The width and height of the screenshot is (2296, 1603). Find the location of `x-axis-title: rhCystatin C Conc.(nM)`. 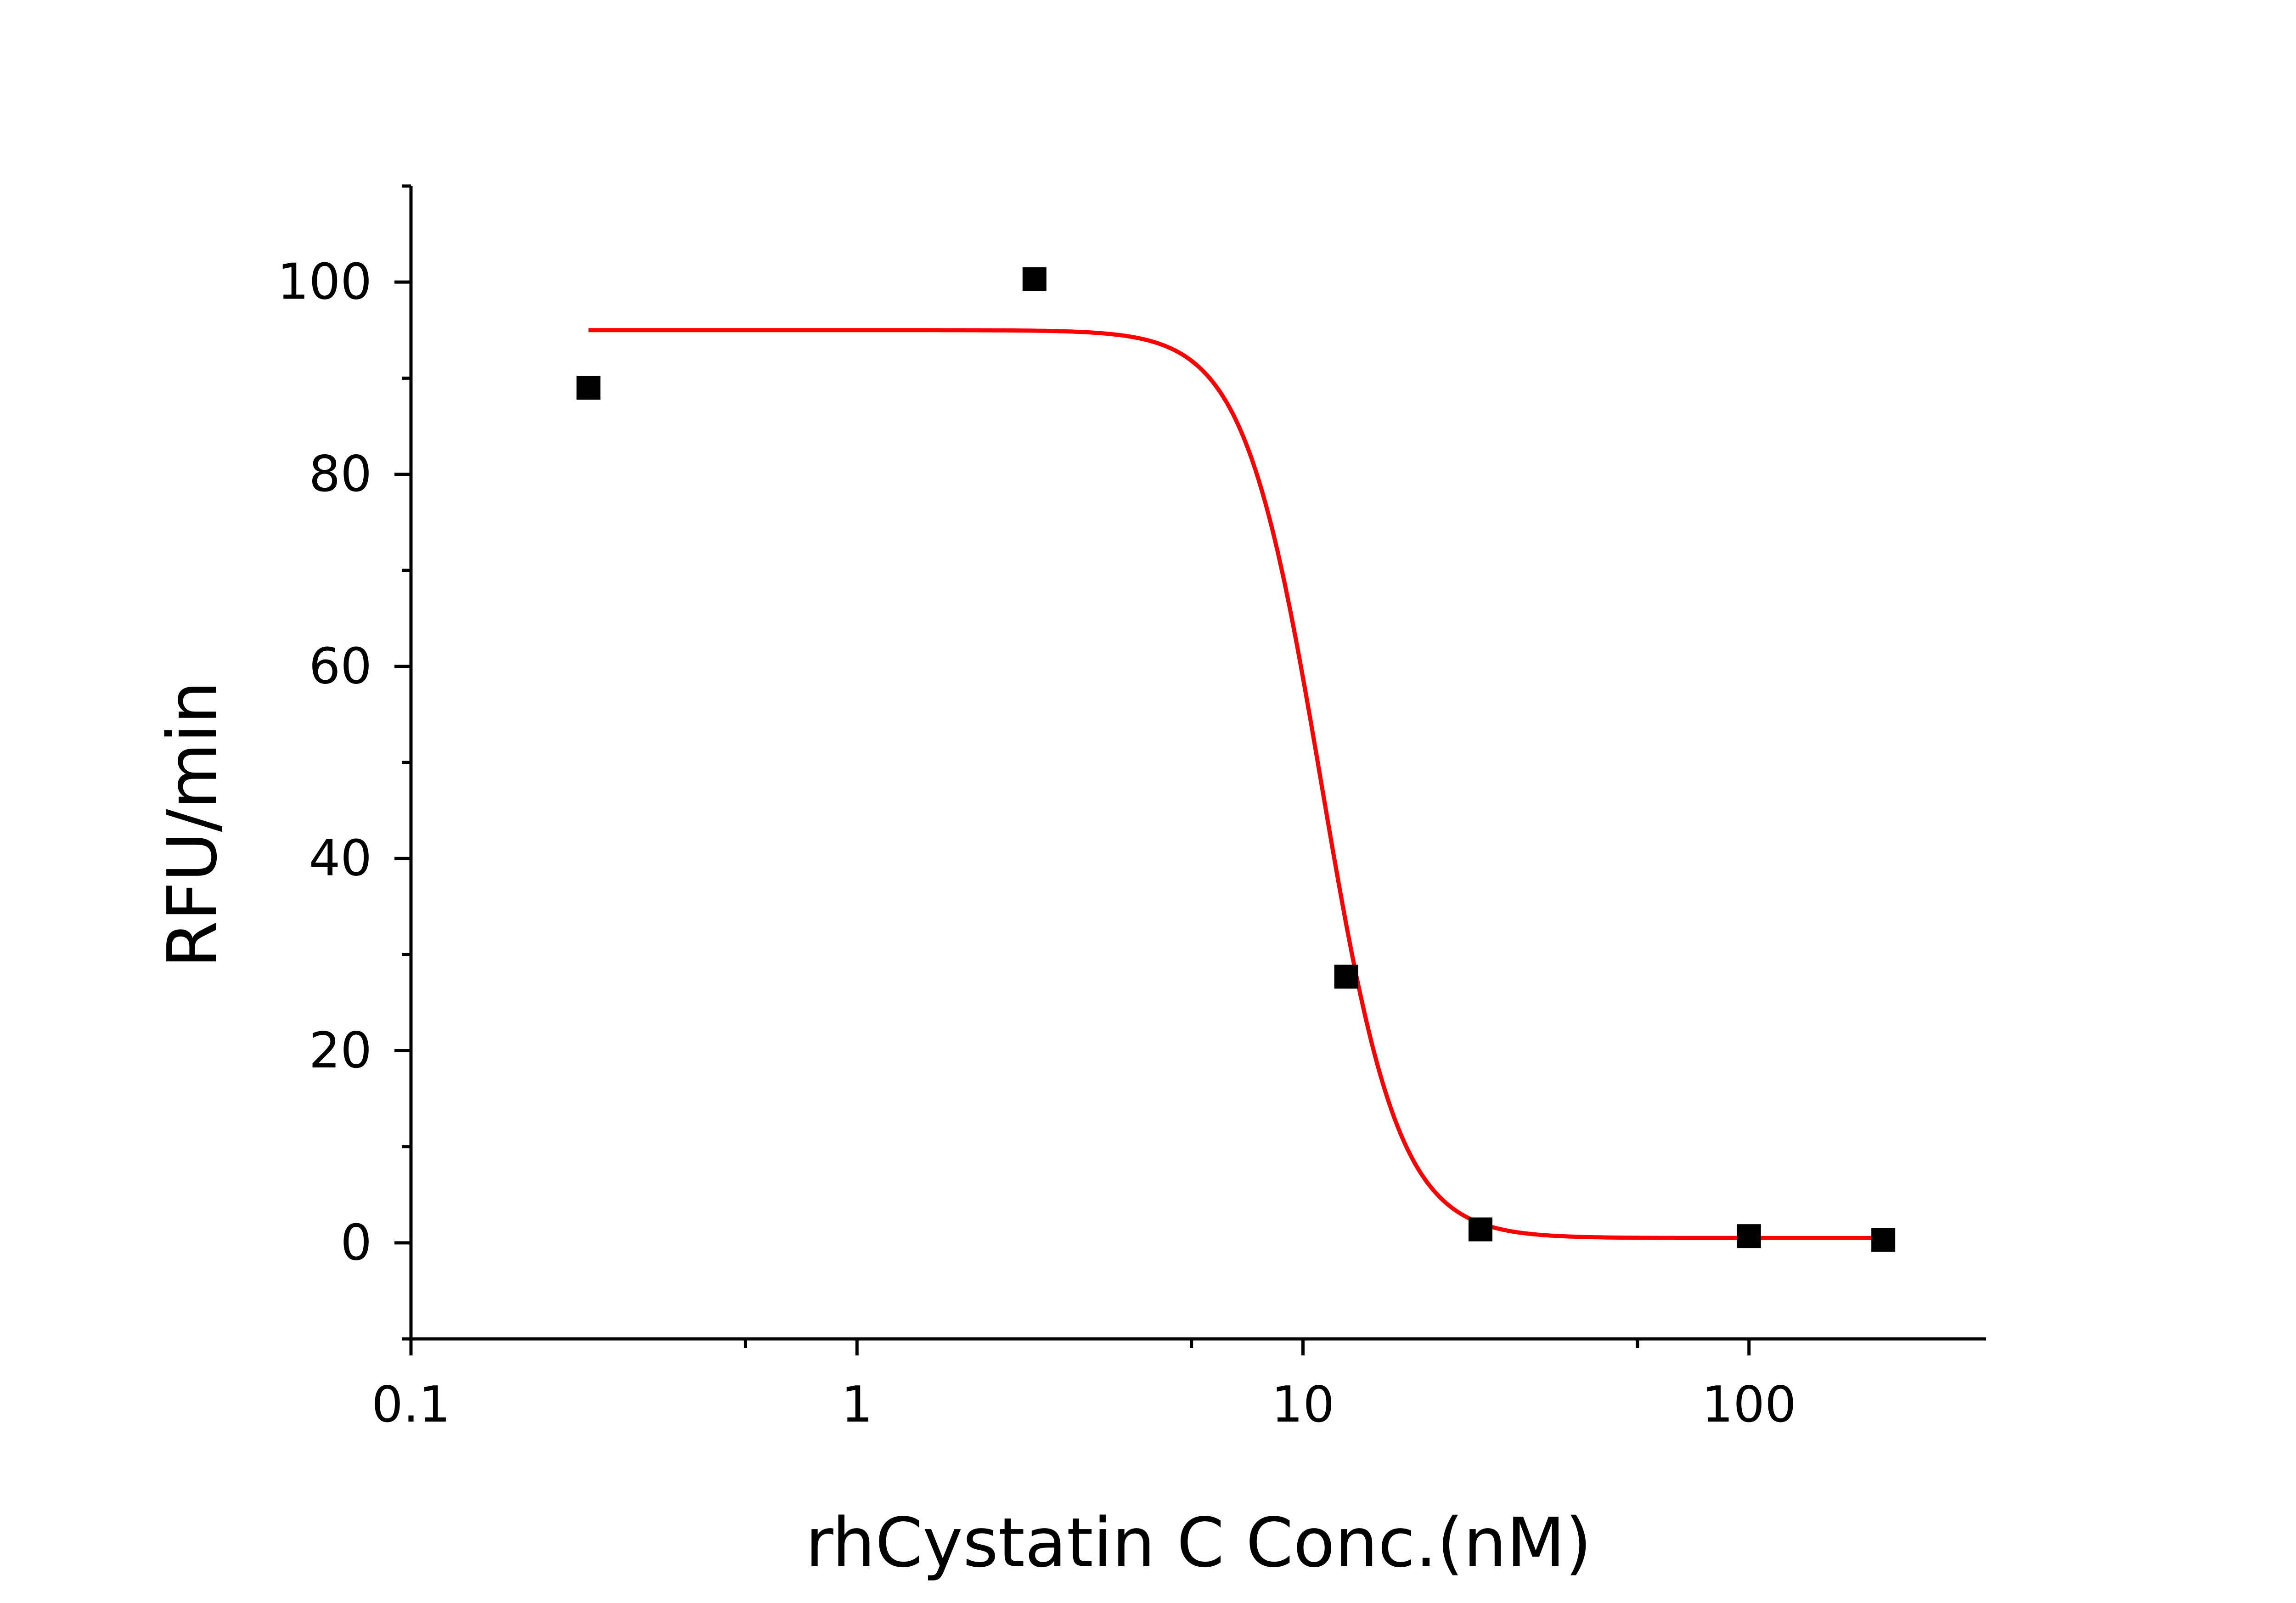

x-axis-title: rhCystatin C Conc.(nM) is located at coordinates (1198, 1543).